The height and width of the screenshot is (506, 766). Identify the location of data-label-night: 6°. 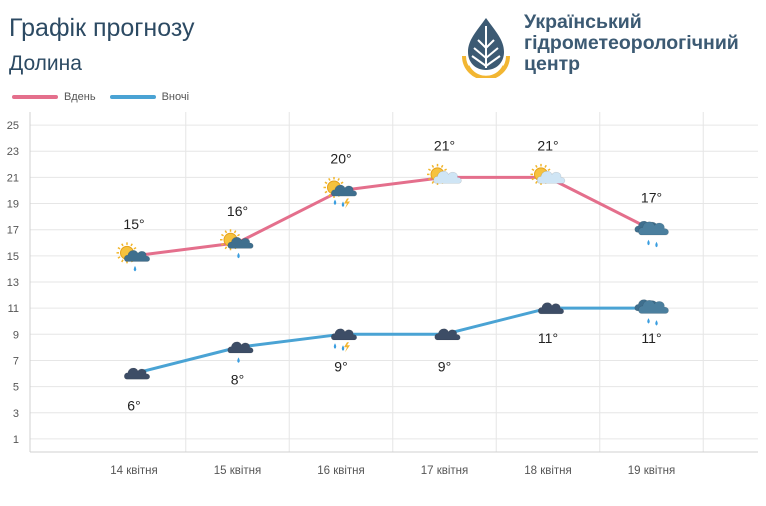
(133, 406).